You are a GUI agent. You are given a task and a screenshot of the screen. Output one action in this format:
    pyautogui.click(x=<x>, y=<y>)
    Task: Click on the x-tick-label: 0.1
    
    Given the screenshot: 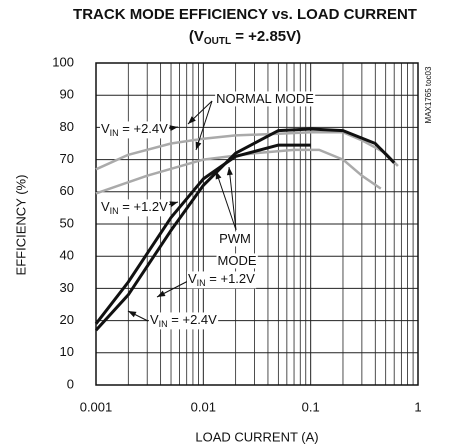 What is the action you would take?
    pyautogui.click(x=311, y=406)
    